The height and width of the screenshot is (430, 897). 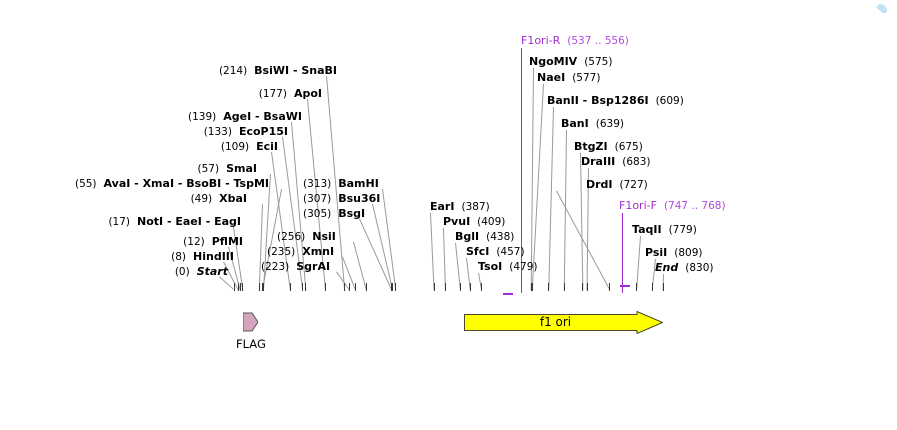 I want to click on enzyme-name: EaeI, so click(x=188, y=221).